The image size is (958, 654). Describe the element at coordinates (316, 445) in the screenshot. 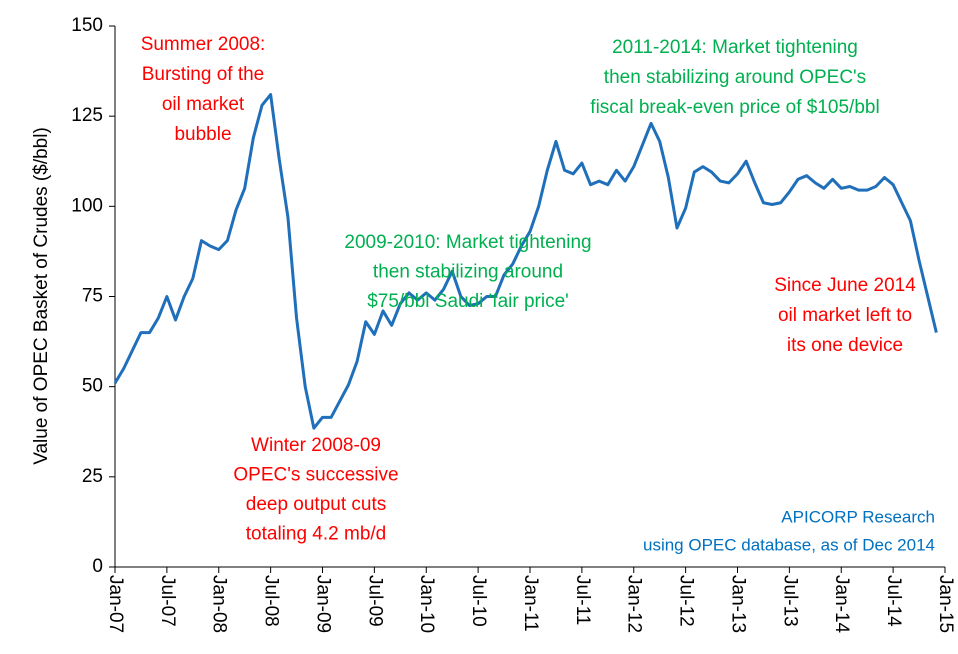

I see `annotation: Winter 2008-09` at that location.